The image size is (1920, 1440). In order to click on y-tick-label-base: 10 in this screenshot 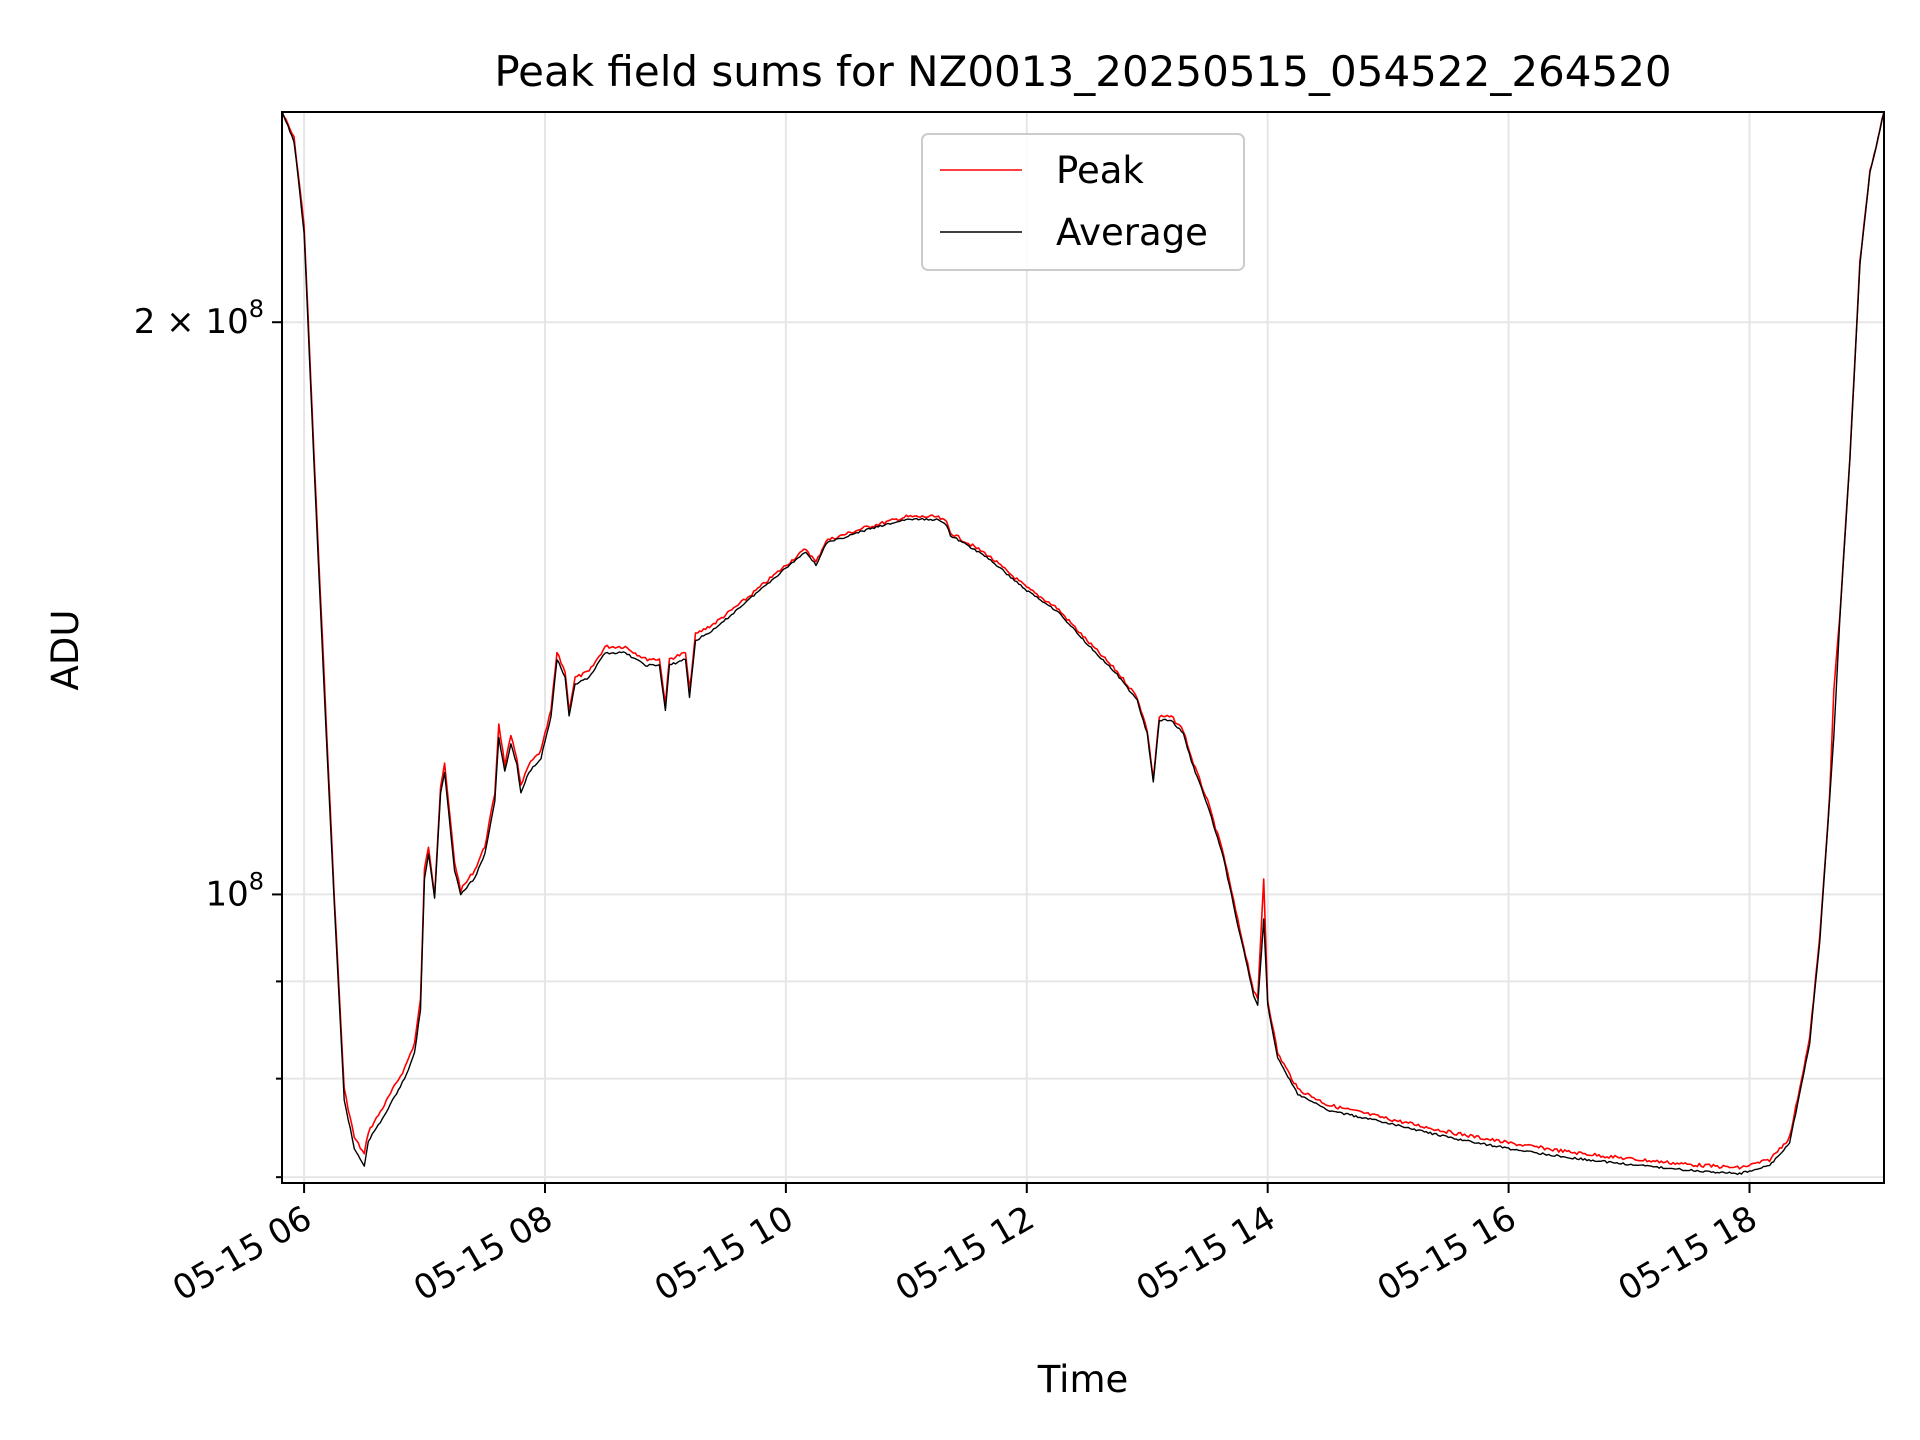, I will do `click(226, 894)`.